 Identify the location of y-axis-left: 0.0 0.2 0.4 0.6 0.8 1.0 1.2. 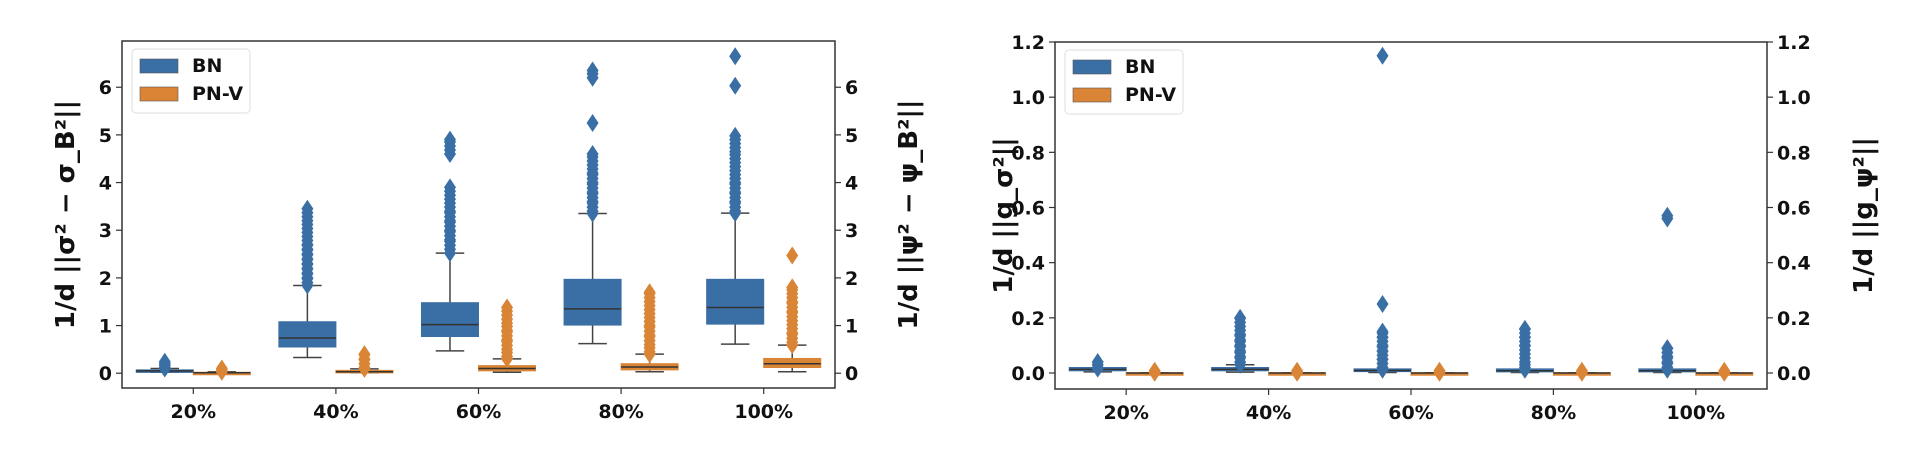
(1033, 208).